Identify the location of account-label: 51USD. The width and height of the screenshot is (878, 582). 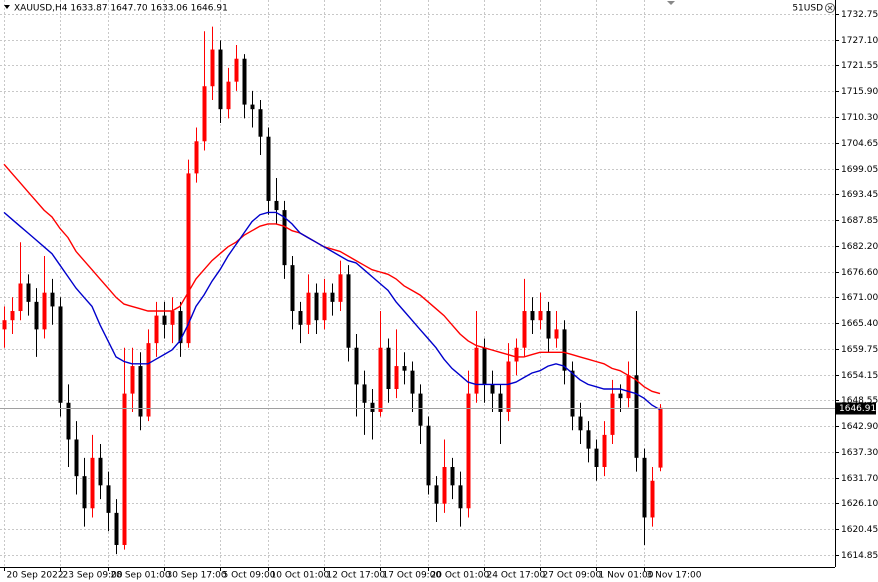
(807, 9).